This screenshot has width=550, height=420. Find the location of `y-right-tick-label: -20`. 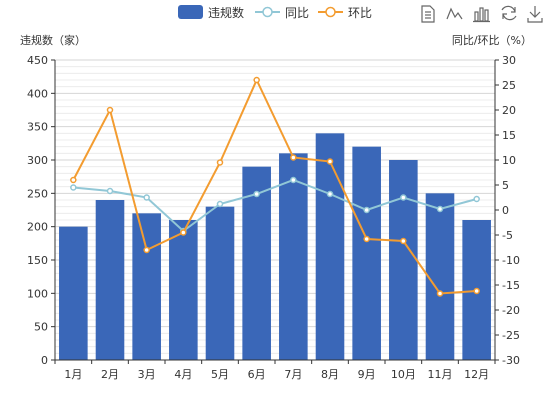

y-right-tick-label: -20 is located at coordinates (511, 310).